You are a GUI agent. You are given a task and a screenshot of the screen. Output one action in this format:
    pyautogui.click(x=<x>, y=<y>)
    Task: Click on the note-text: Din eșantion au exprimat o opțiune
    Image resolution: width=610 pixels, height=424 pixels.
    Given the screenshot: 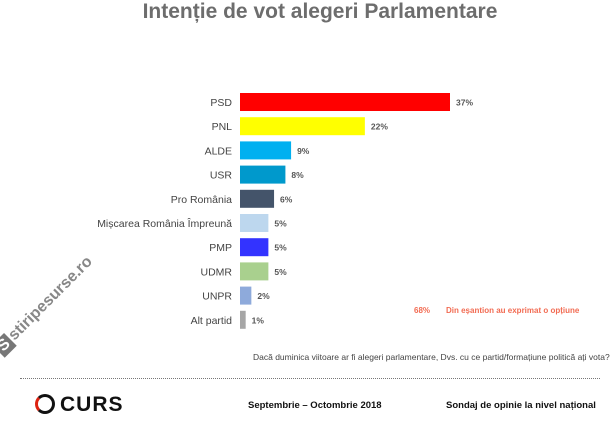 What is the action you would take?
    pyautogui.click(x=513, y=310)
    